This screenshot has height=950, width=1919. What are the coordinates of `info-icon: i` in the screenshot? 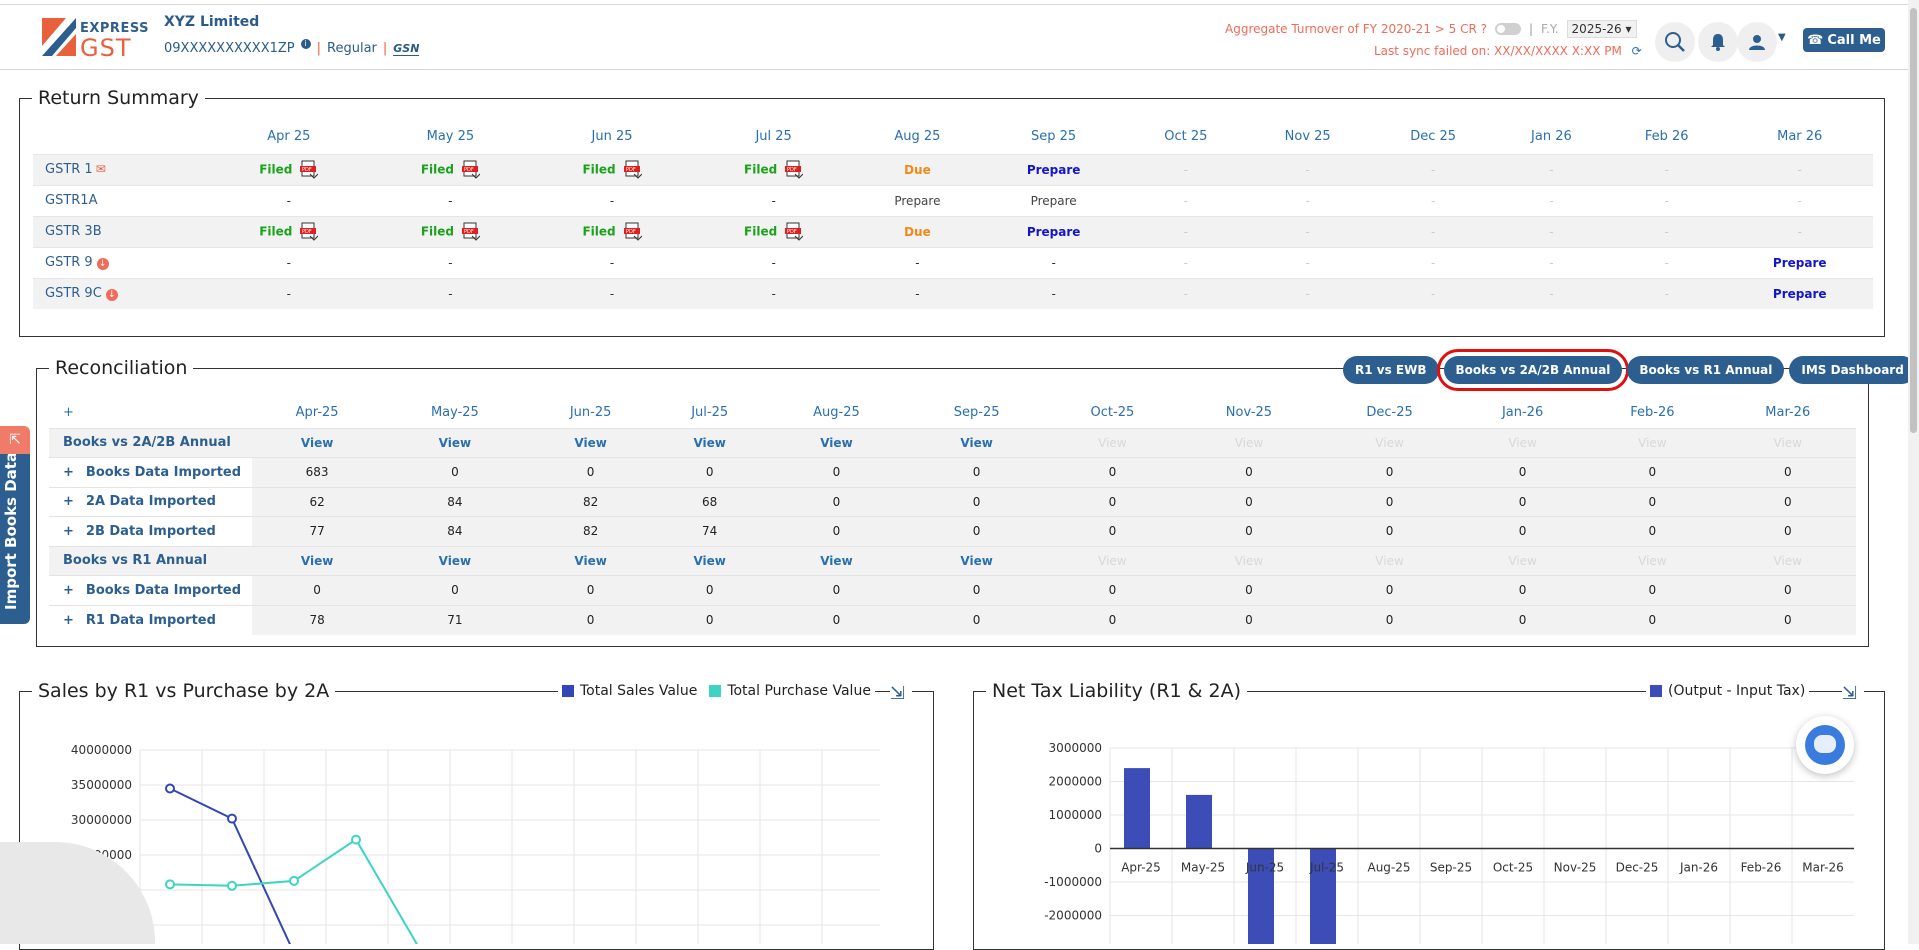 It's located at (305, 43).